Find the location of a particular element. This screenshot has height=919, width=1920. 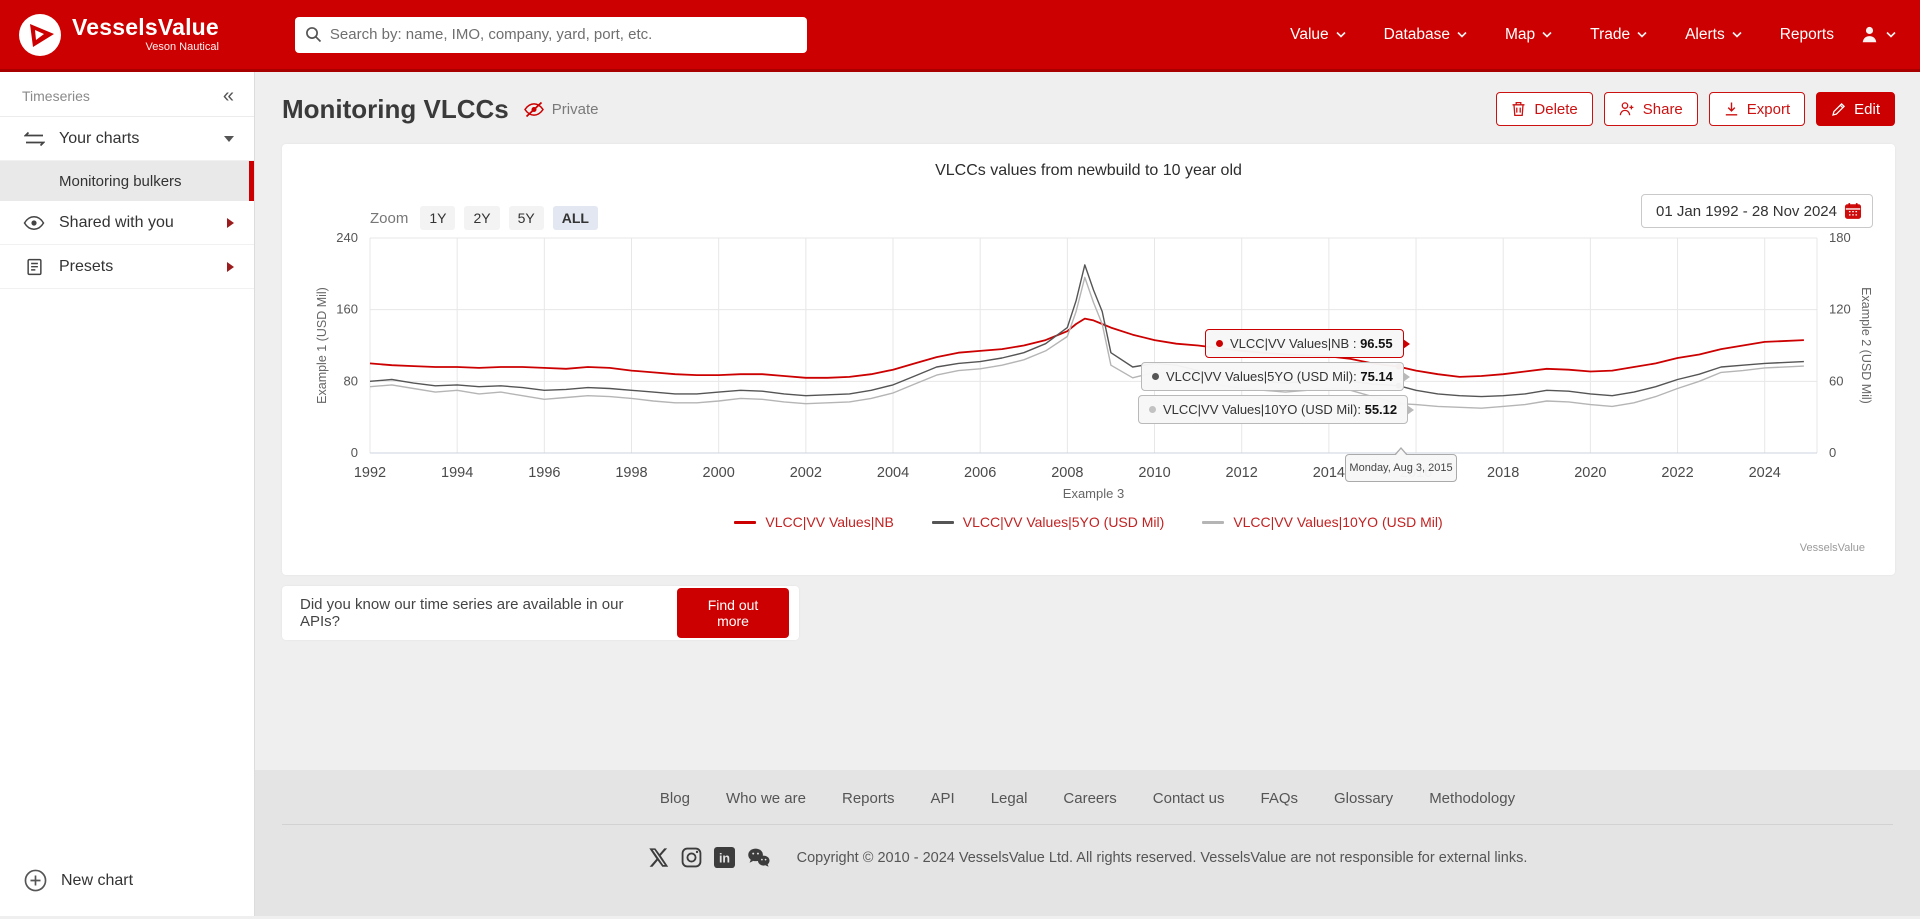

svg-text: 80 is located at coordinates (351, 380).